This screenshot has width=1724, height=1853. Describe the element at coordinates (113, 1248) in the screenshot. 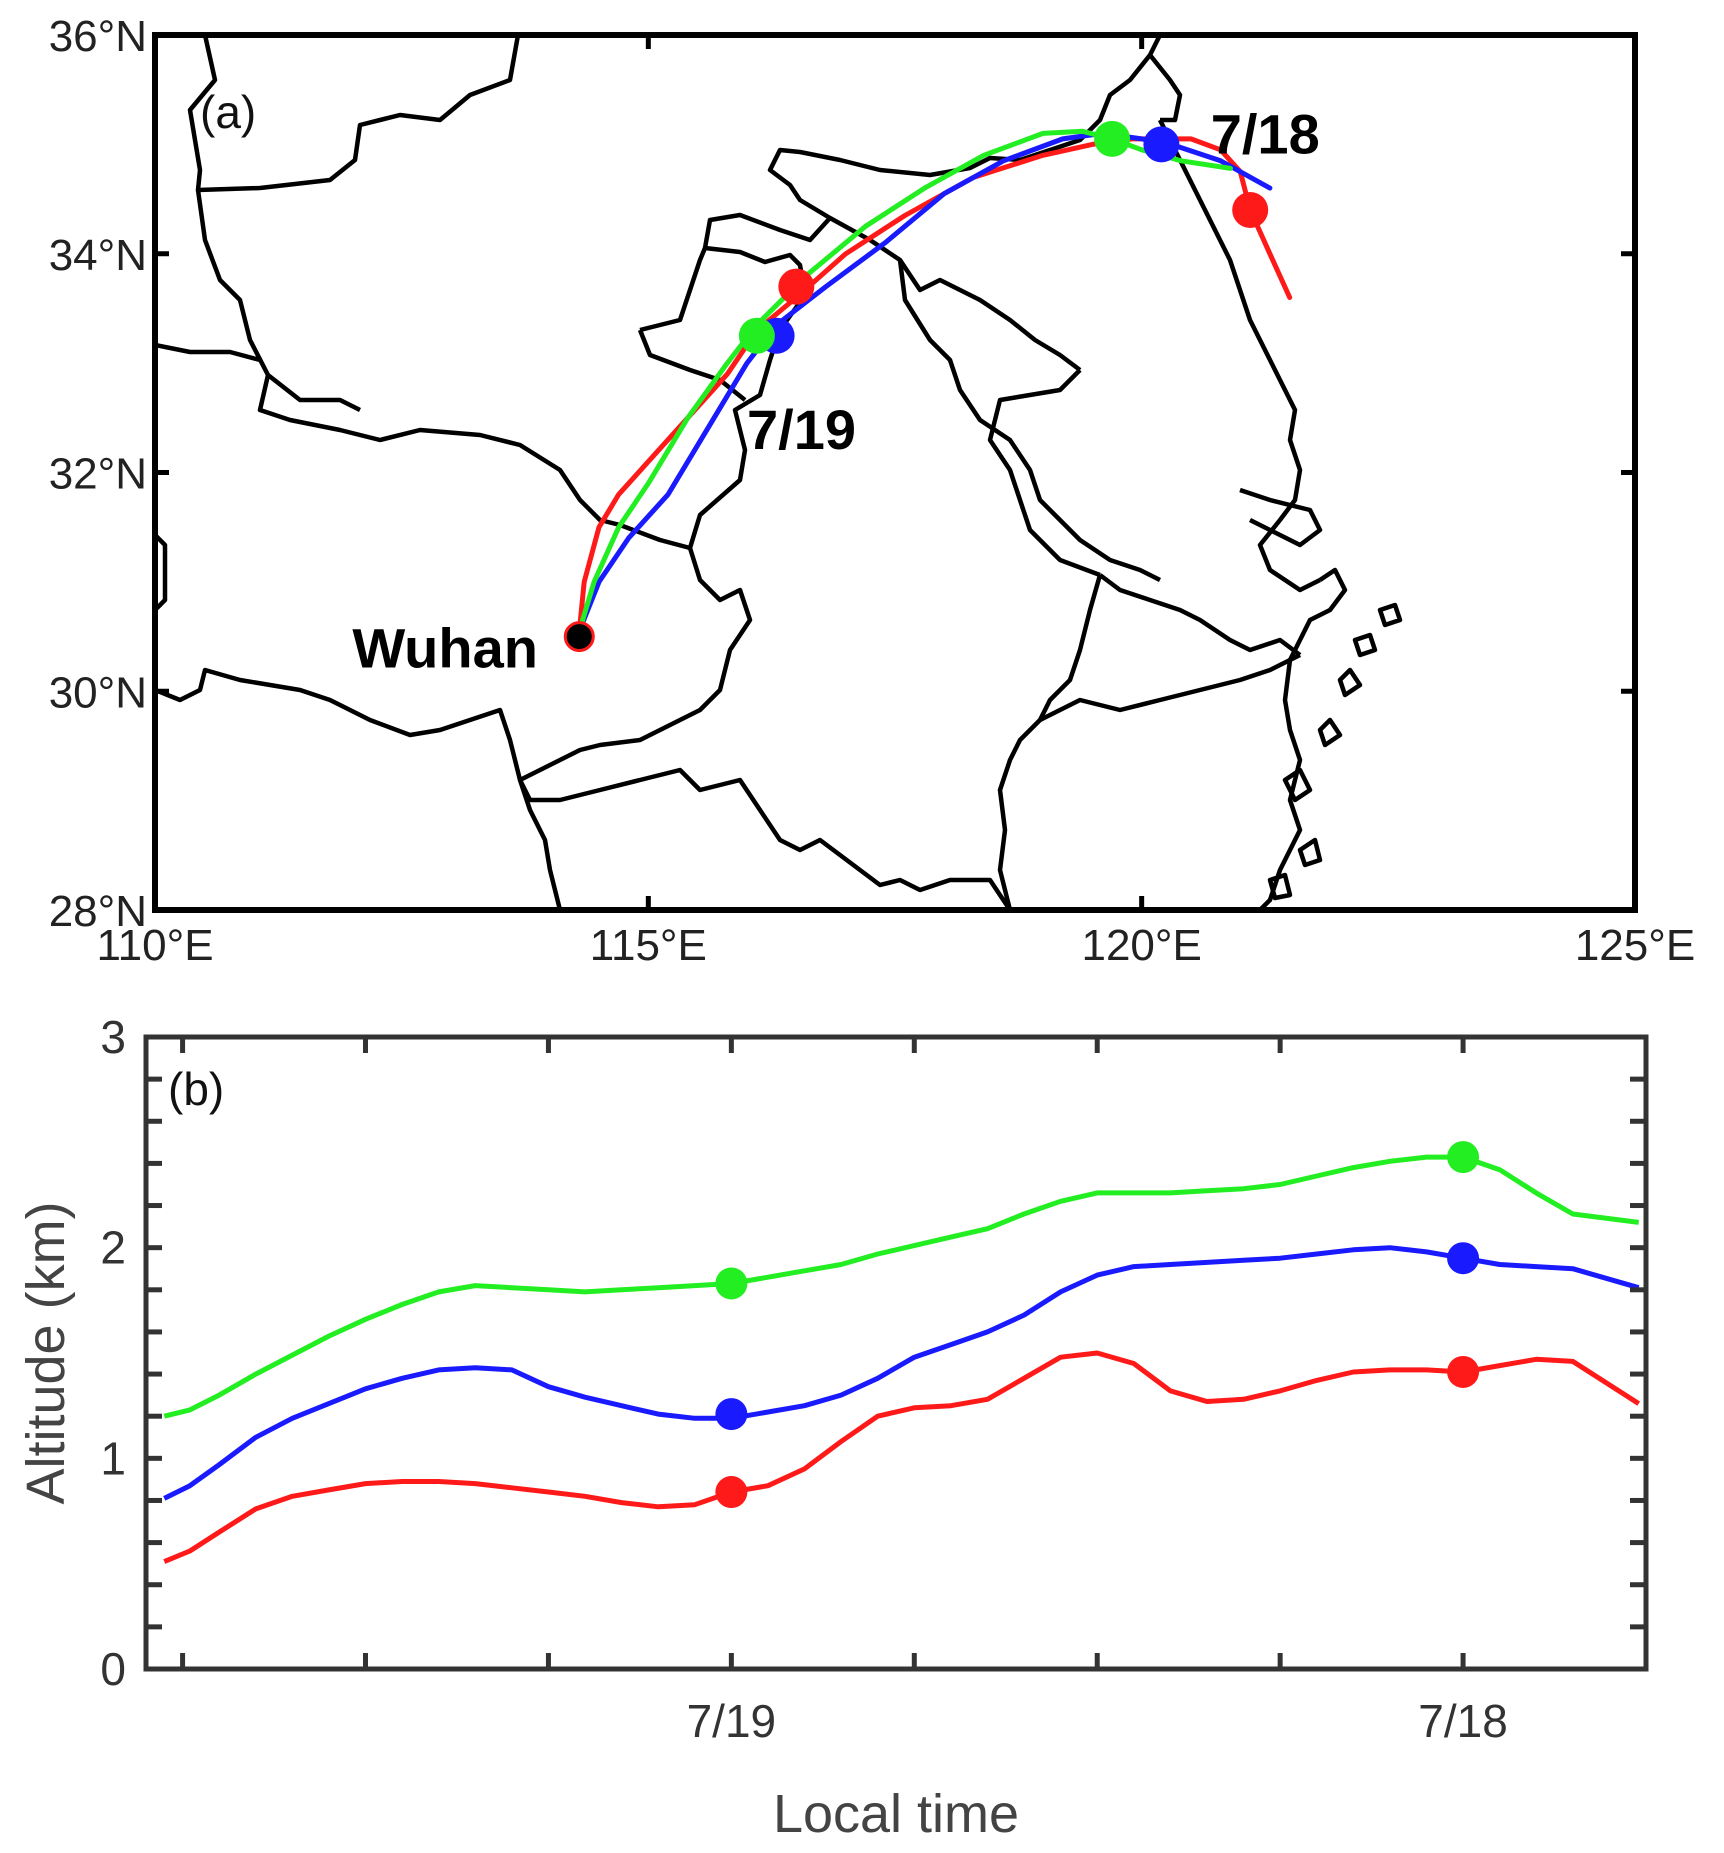

I see `y-tick-label: 2` at that location.